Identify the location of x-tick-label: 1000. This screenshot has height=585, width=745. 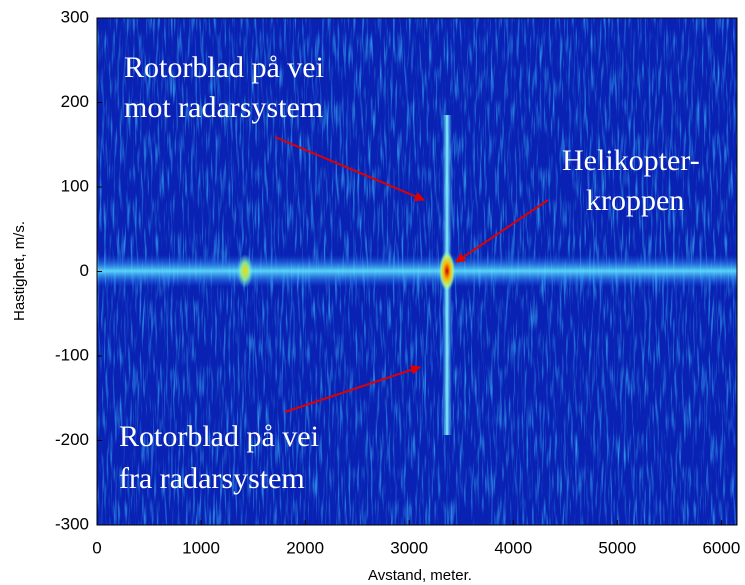
(201, 547).